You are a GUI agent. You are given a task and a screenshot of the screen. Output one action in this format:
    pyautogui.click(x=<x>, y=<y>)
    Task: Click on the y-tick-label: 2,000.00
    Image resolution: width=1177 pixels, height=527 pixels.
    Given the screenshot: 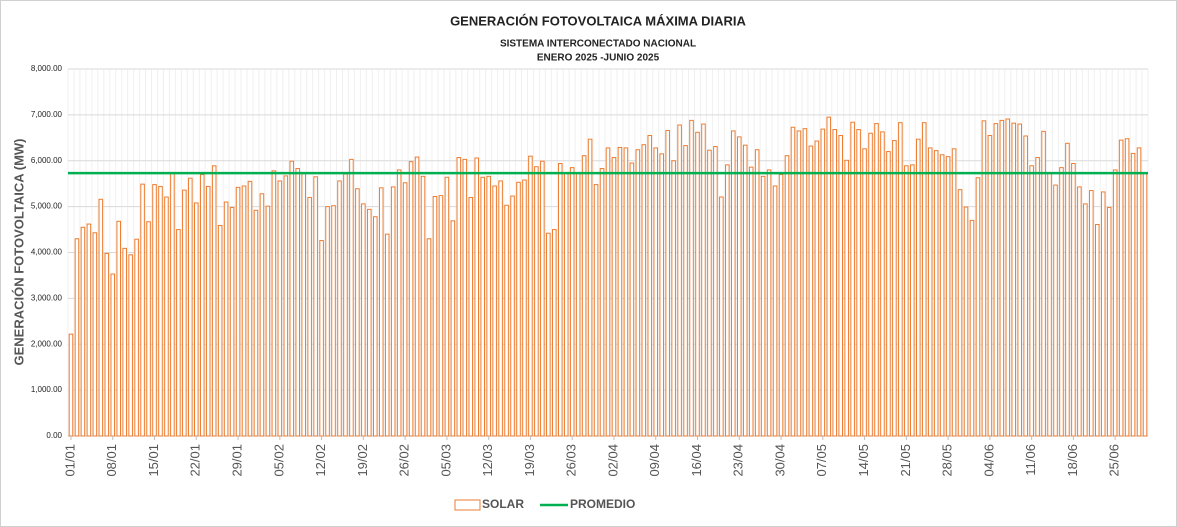 What is the action you would take?
    pyautogui.click(x=47, y=343)
    